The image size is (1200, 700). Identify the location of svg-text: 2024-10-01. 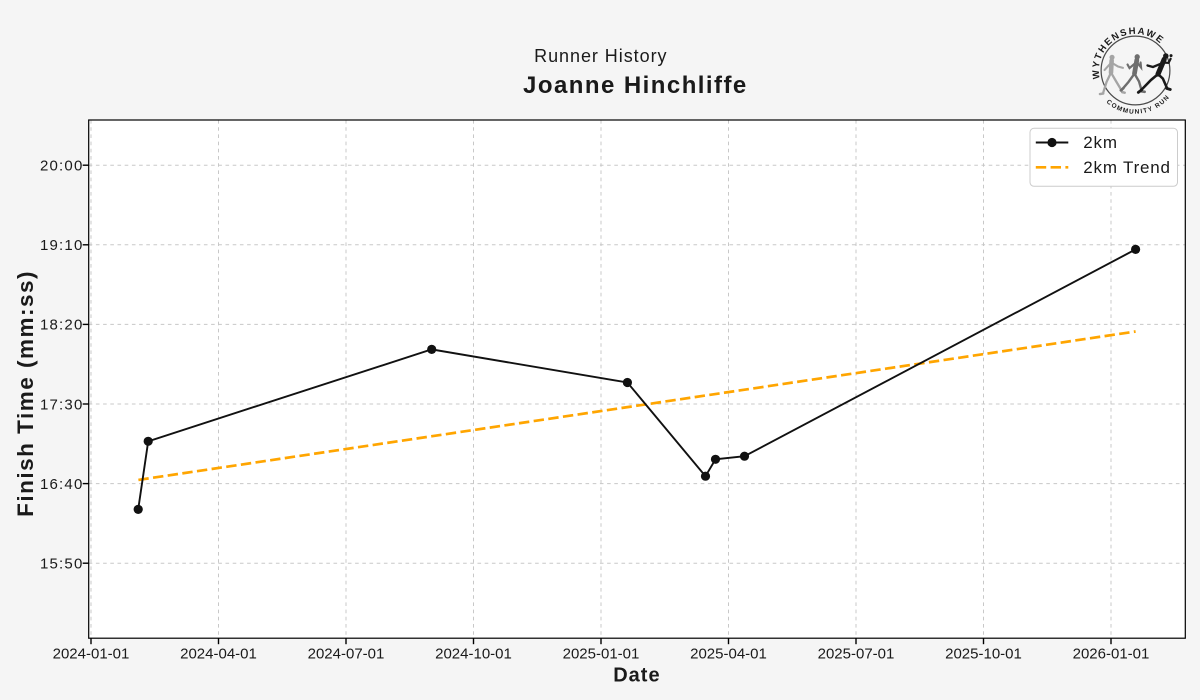
(473, 654).